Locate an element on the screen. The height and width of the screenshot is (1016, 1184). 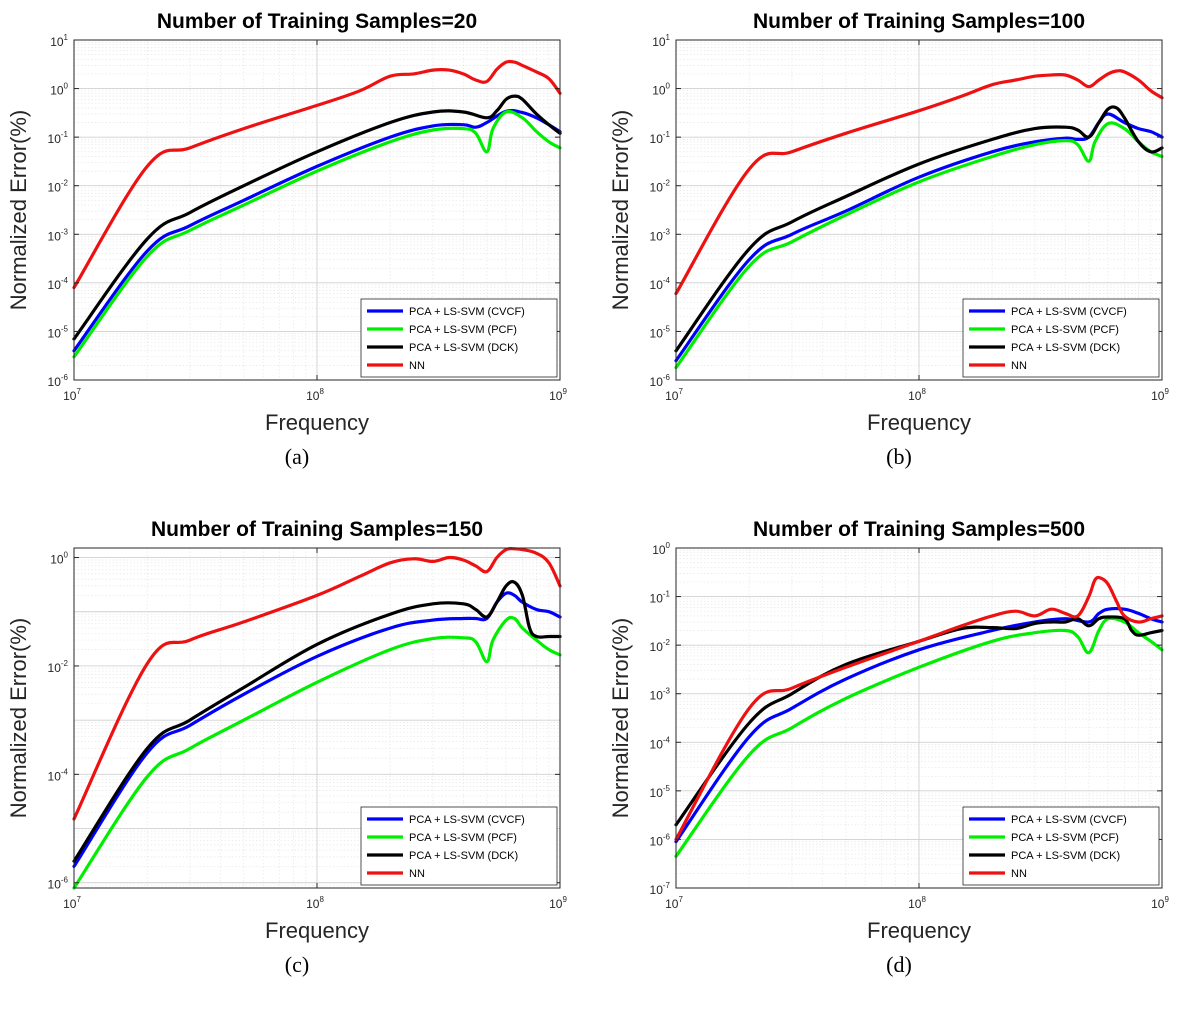
legend-entry-label: PCA + LS-SVM (DCK) is located at coordinates (463, 348).